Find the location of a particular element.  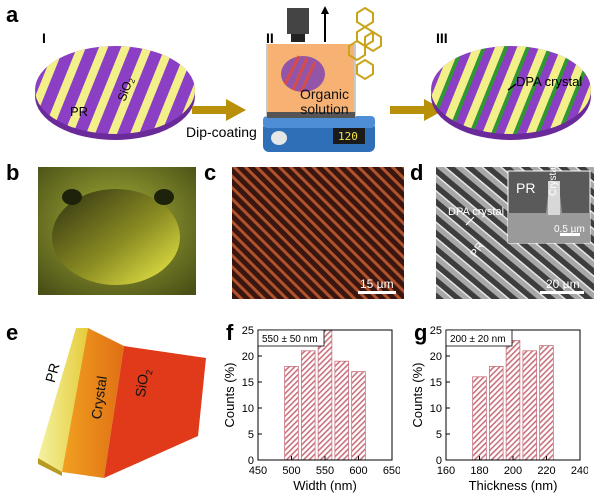

x-tick-label: 160 is located at coordinates (446, 471).